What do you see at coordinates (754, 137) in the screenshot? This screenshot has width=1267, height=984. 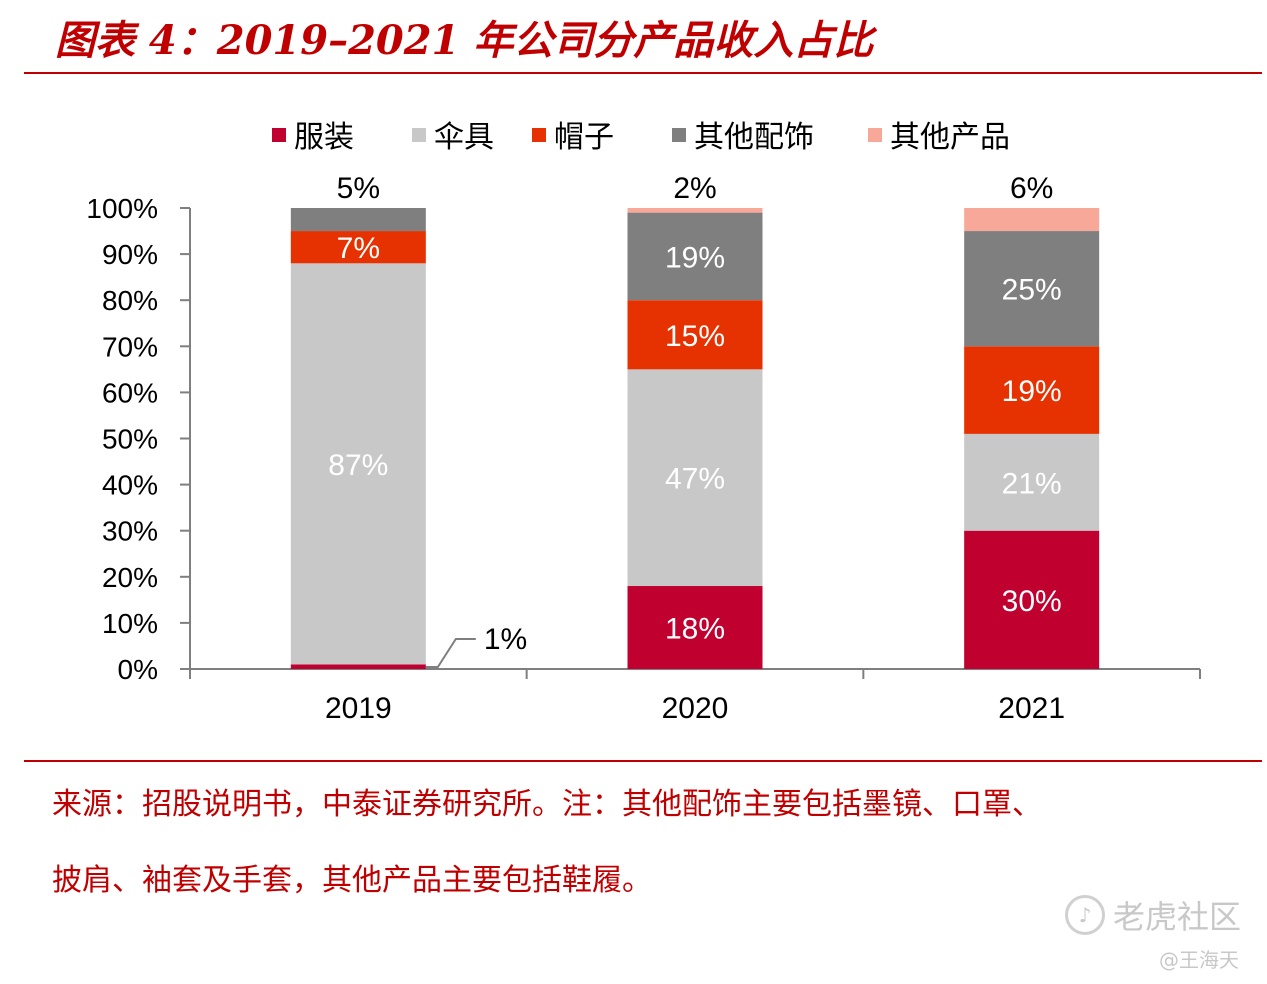 I see `legend-label-4: 其他配饰` at bounding box center [754, 137].